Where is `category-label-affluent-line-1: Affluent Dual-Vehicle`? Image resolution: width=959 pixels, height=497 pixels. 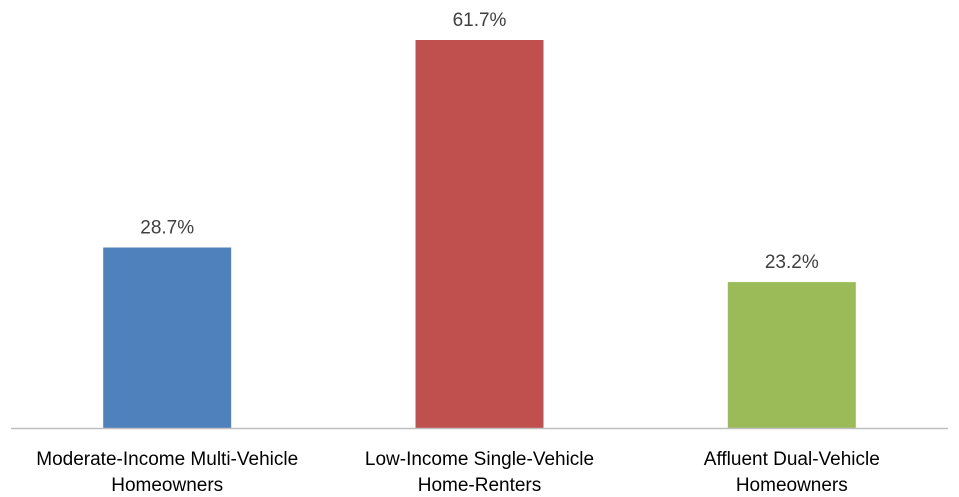
category-label-affluent-line-1: Affluent Dual-Vehicle is located at coordinates (792, 459).